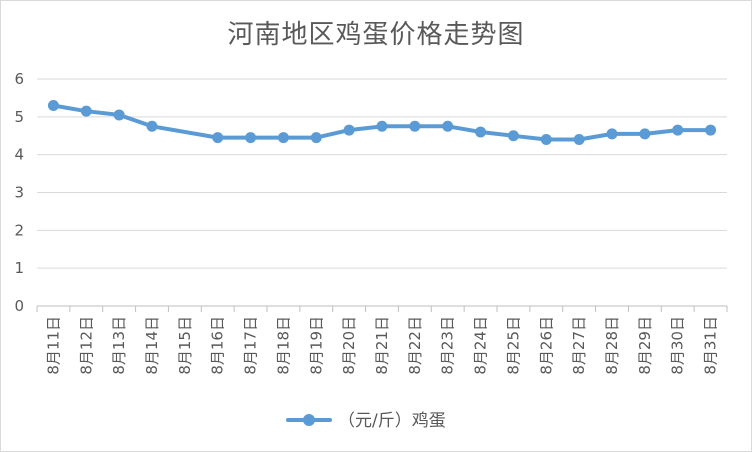 This screenshot has height=452, width=752. I want to click on x-tick-label: 8月11日, so click(53, 345).